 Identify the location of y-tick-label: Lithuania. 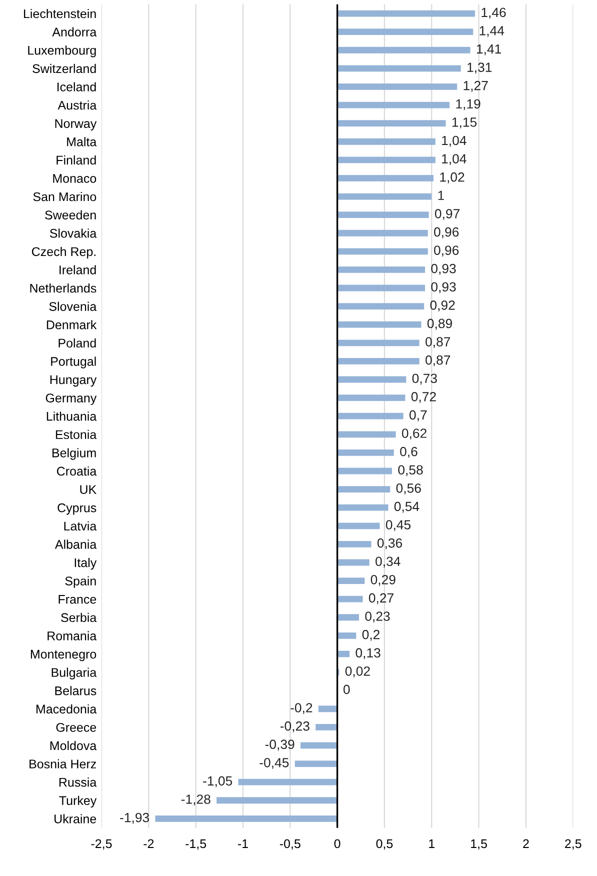
(71, 416).